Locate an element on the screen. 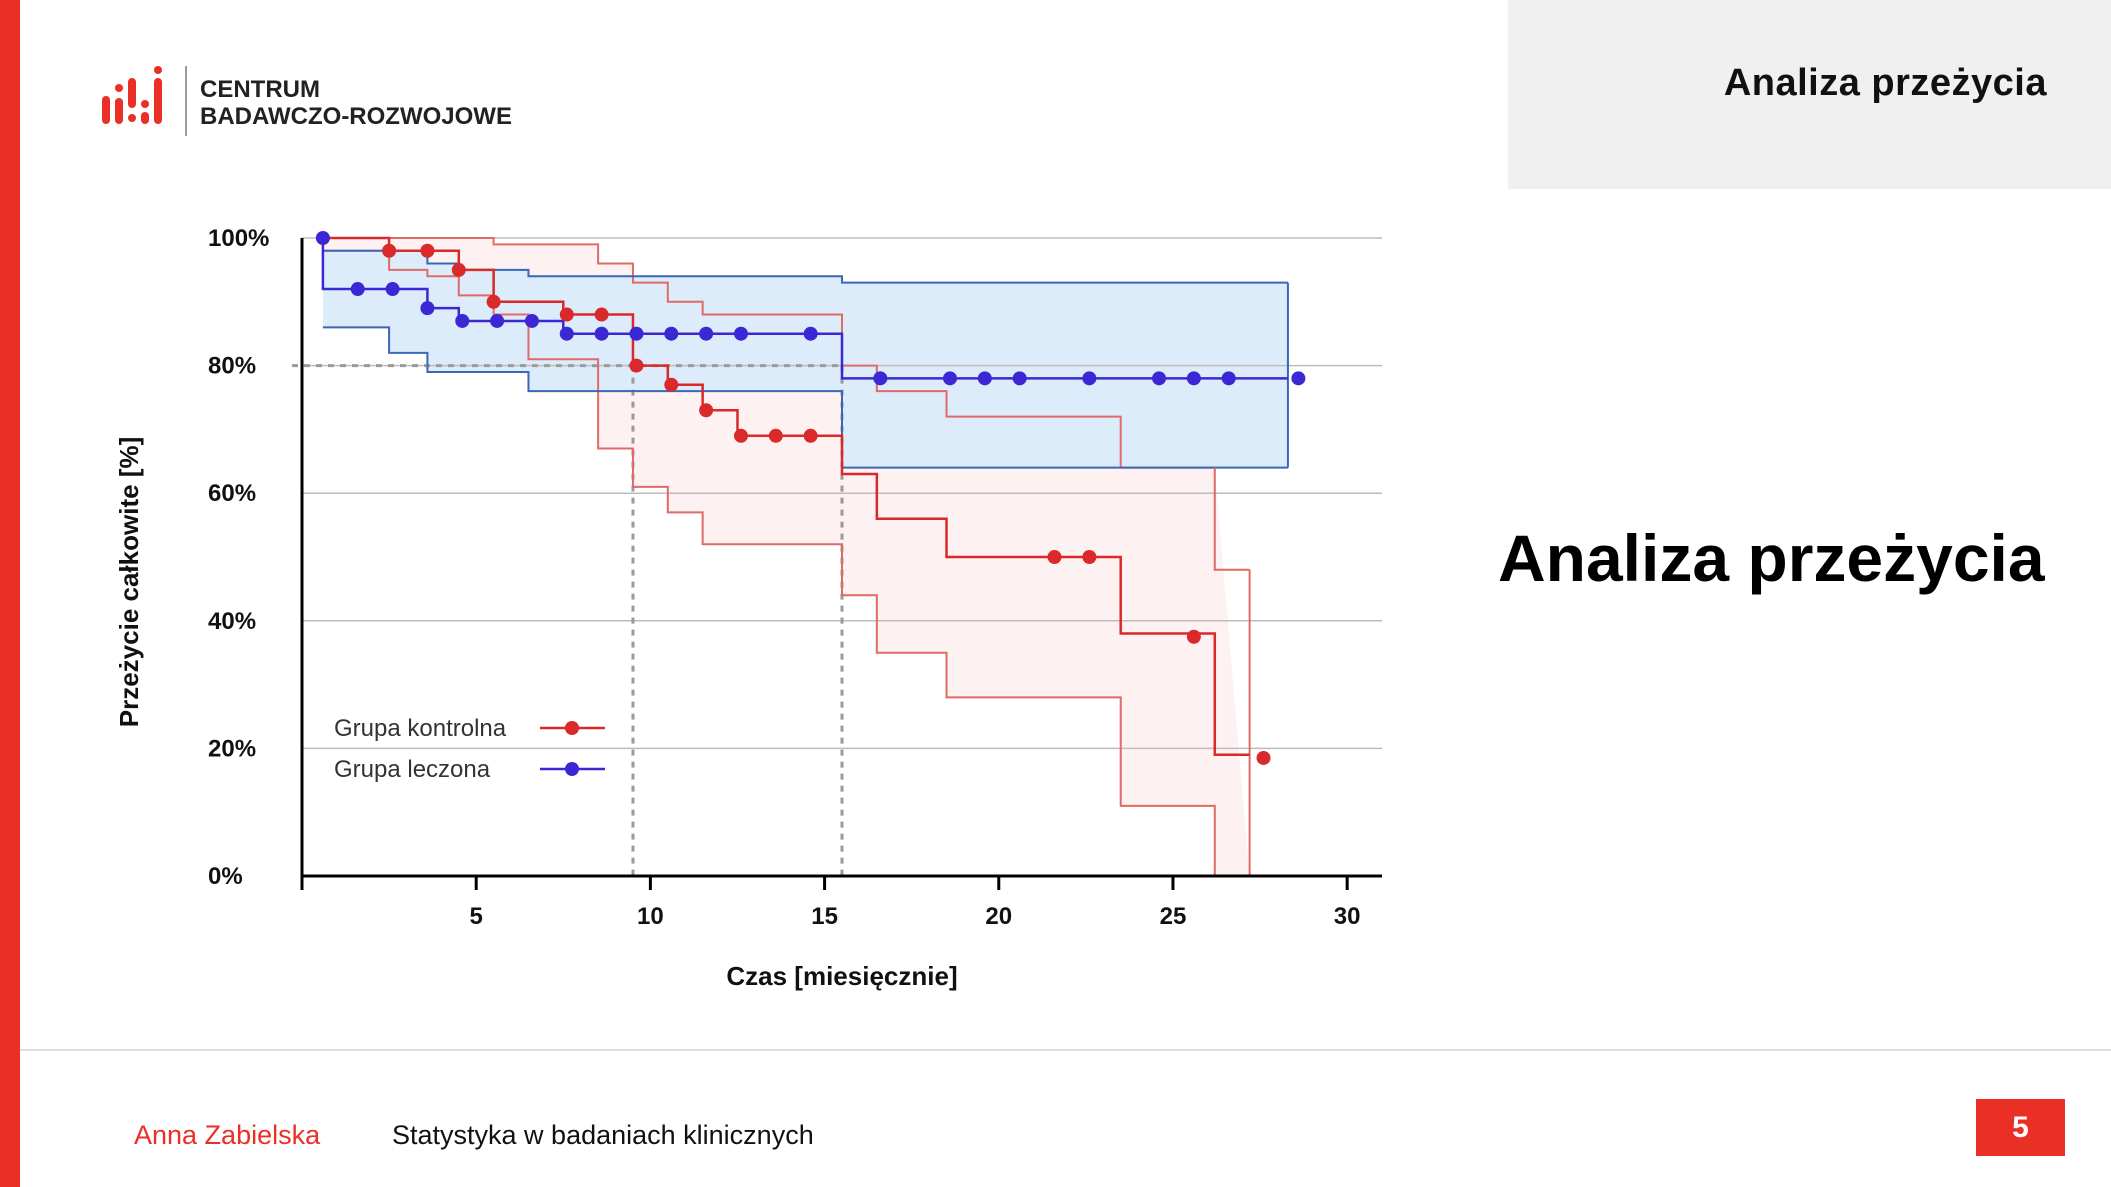  footer-divider is located at coordinates (1065, 1050).